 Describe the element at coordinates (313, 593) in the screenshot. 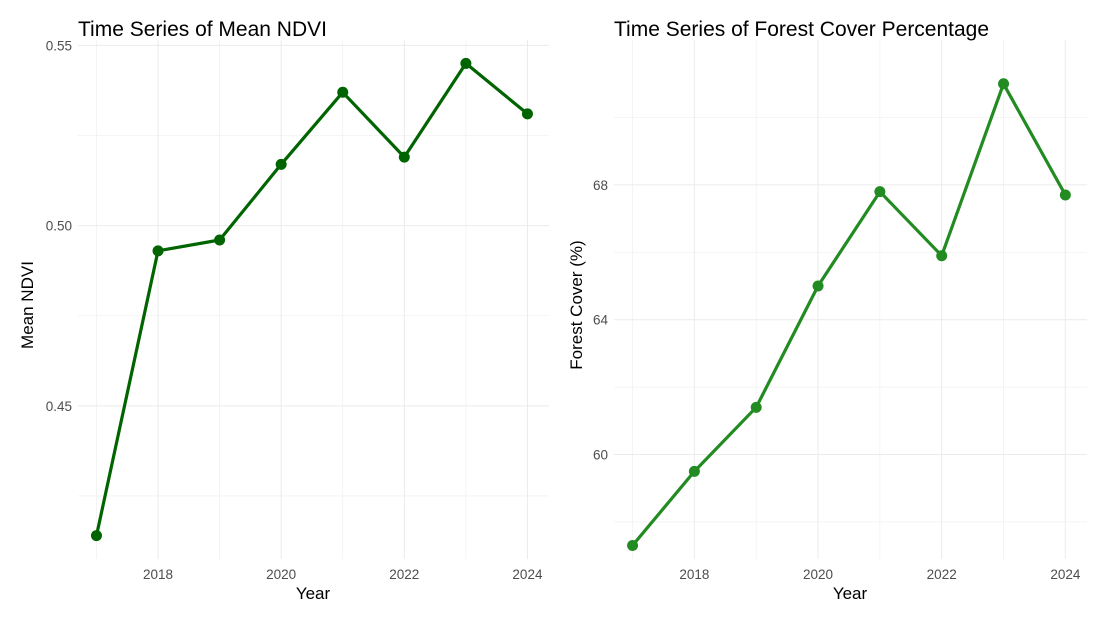

I see `chart-ndvi-xlabel: Year` at that location.